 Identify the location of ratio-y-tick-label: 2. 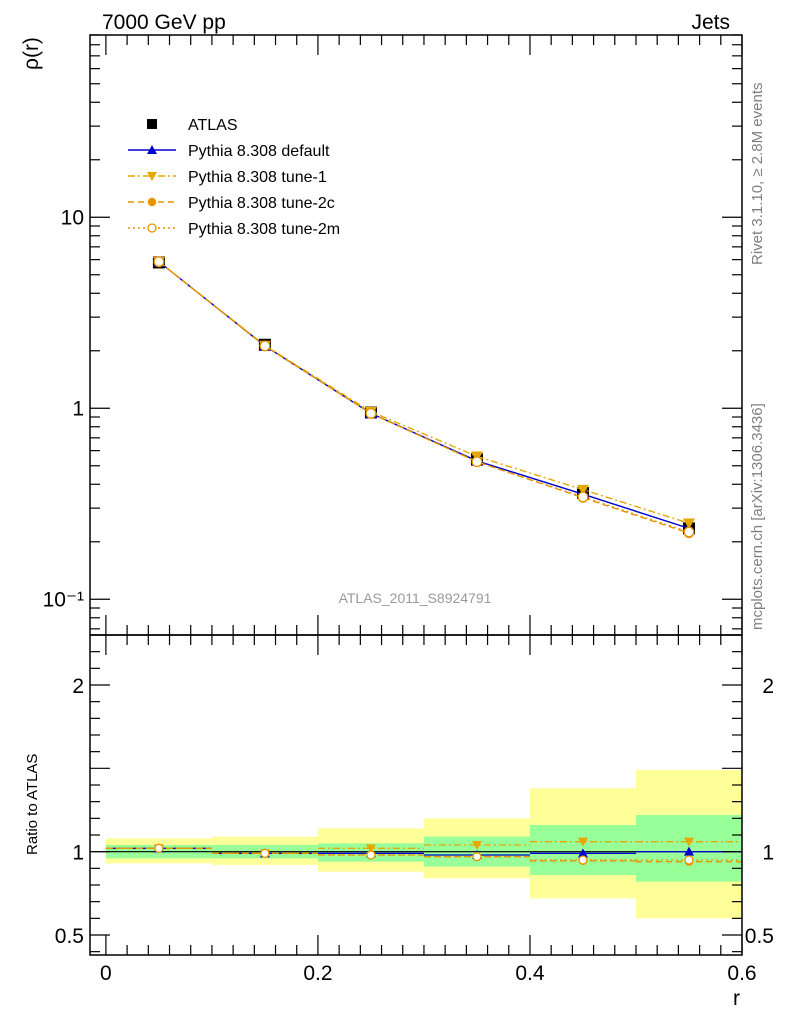
(78, 686).